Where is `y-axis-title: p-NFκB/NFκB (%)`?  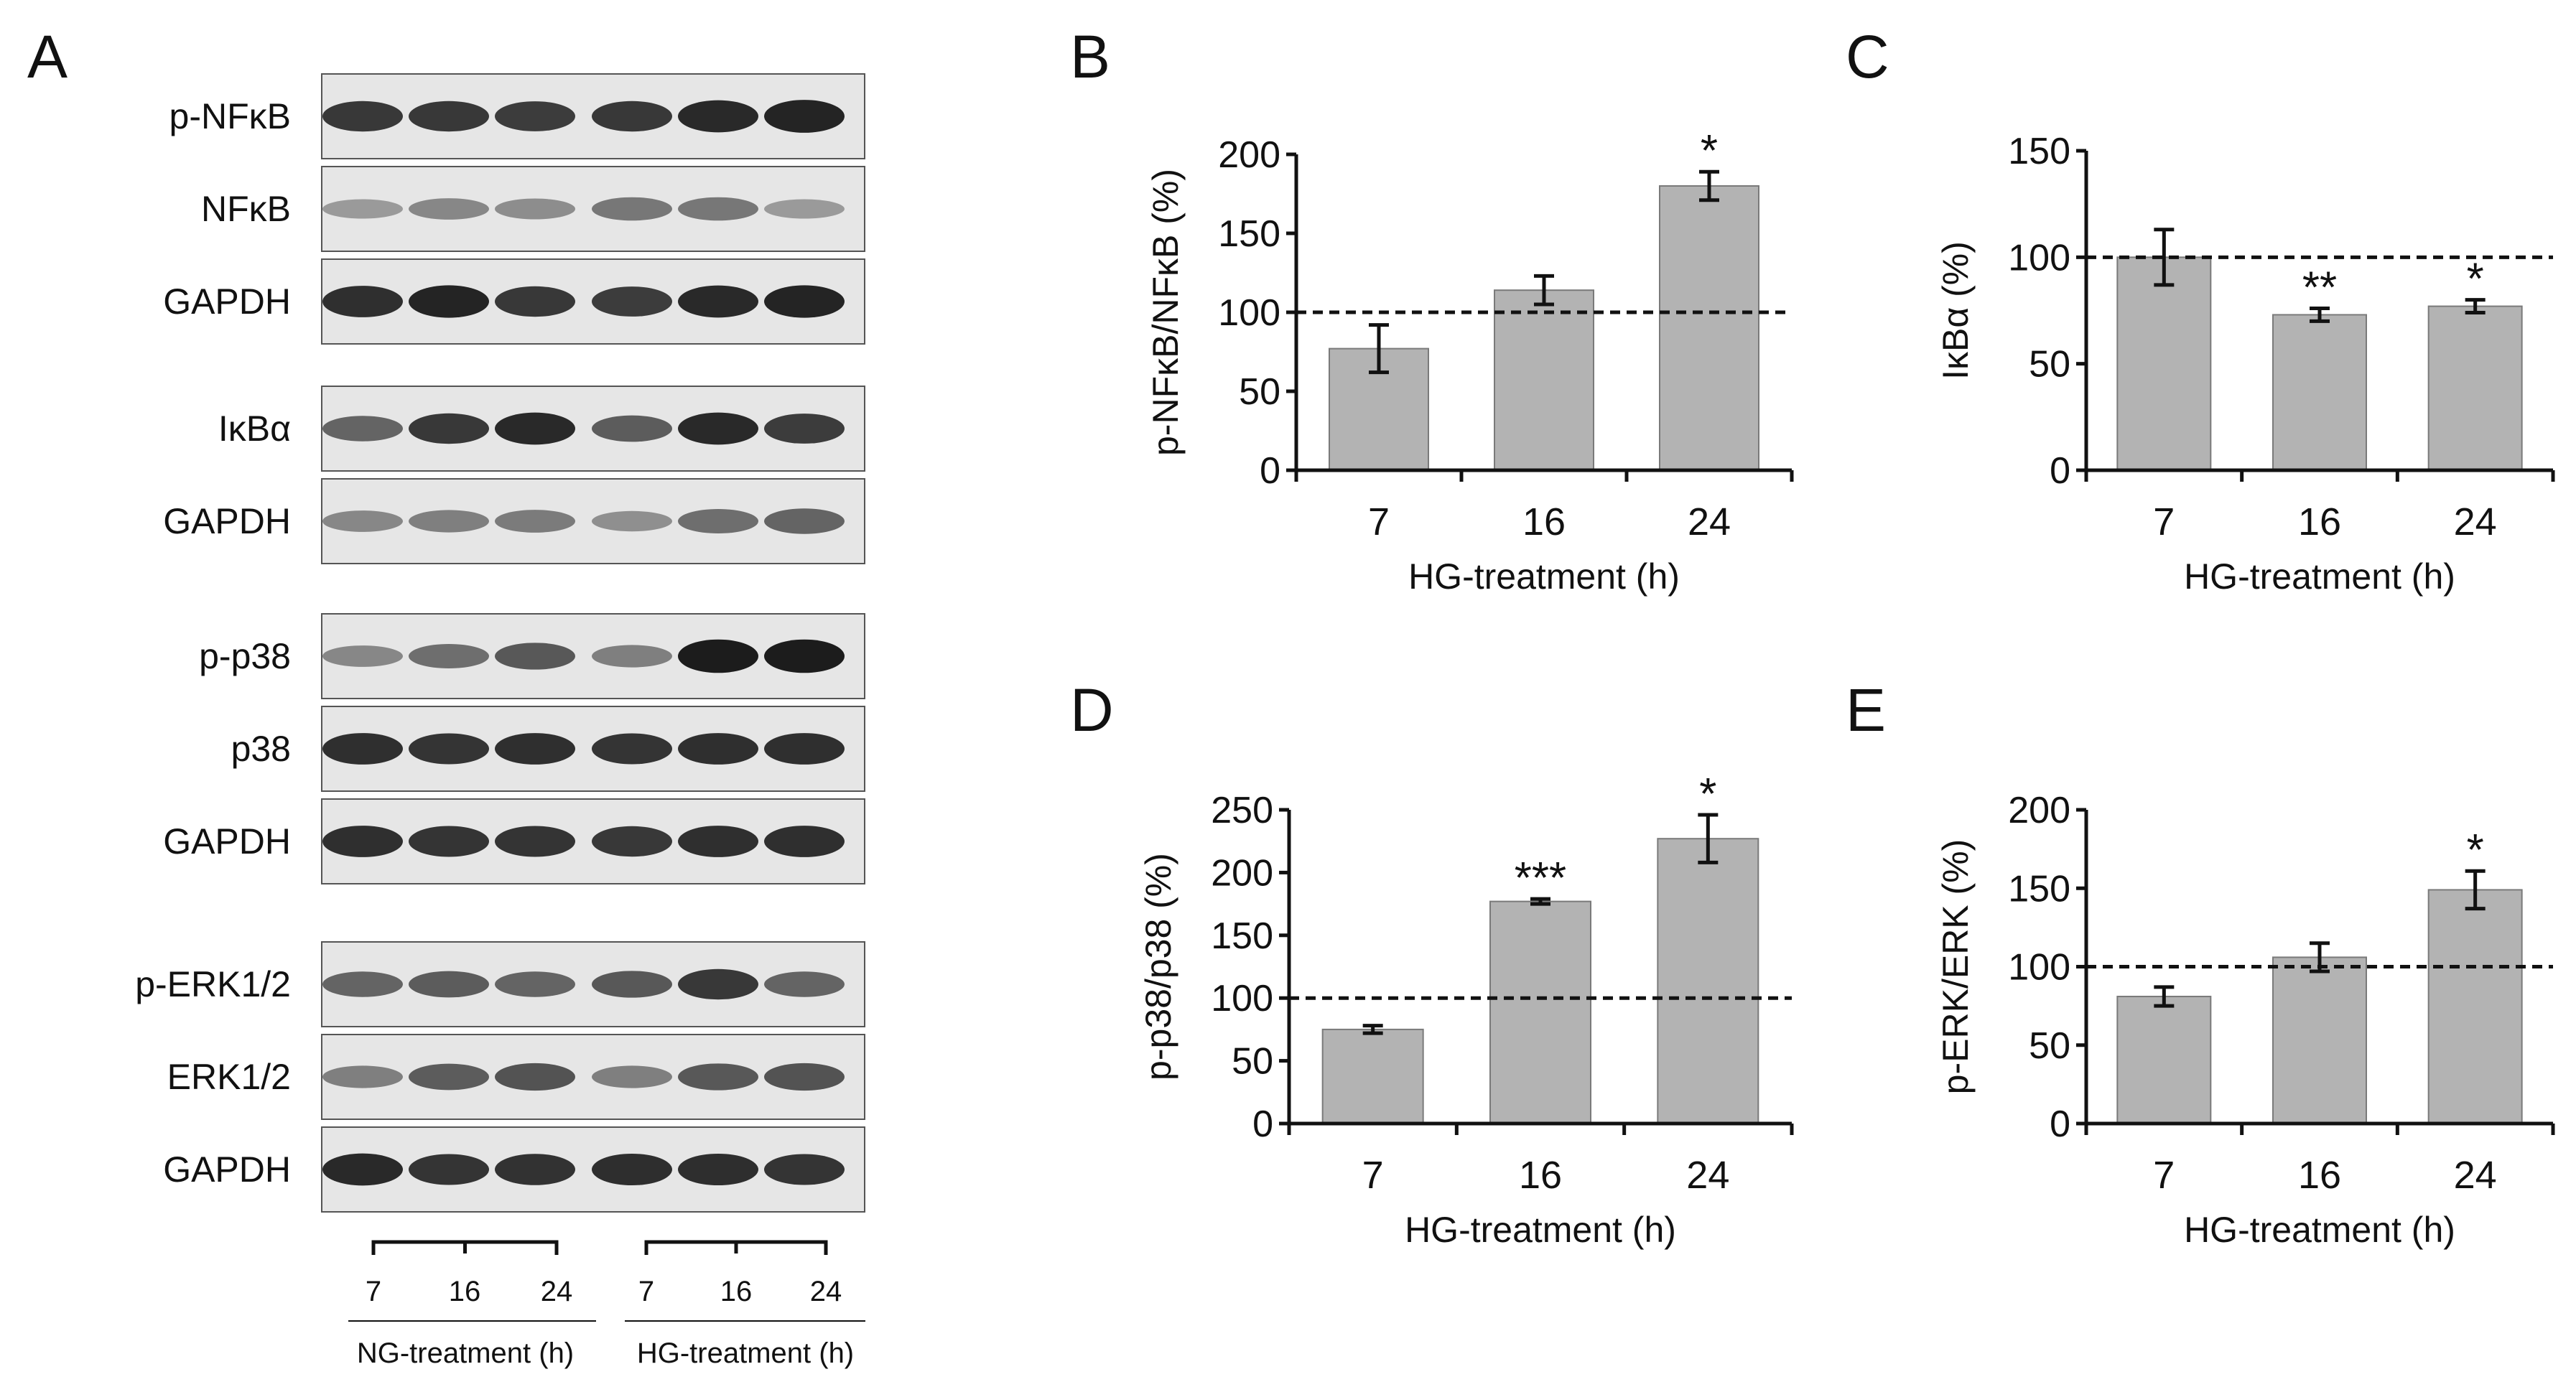
y-axis-title: p-NFκB/NFκB (%) is located at coordinates (1165, 312).